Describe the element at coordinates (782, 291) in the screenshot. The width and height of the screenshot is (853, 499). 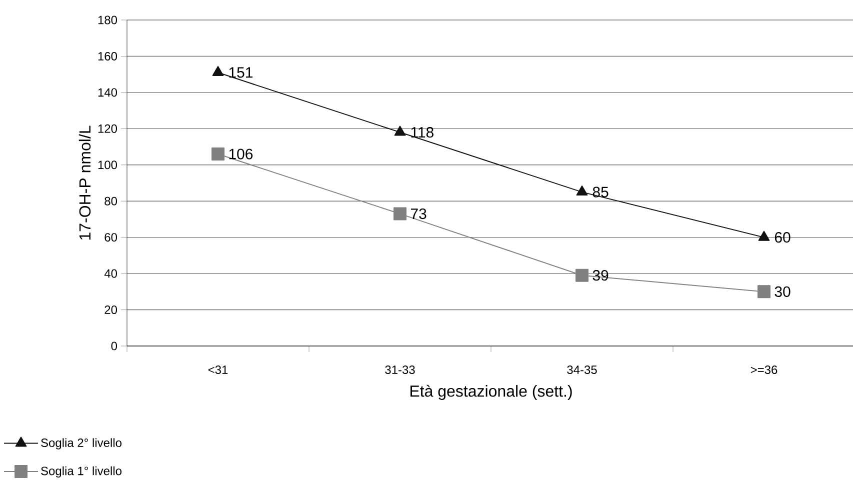
I see `data-label: 30` at that location.